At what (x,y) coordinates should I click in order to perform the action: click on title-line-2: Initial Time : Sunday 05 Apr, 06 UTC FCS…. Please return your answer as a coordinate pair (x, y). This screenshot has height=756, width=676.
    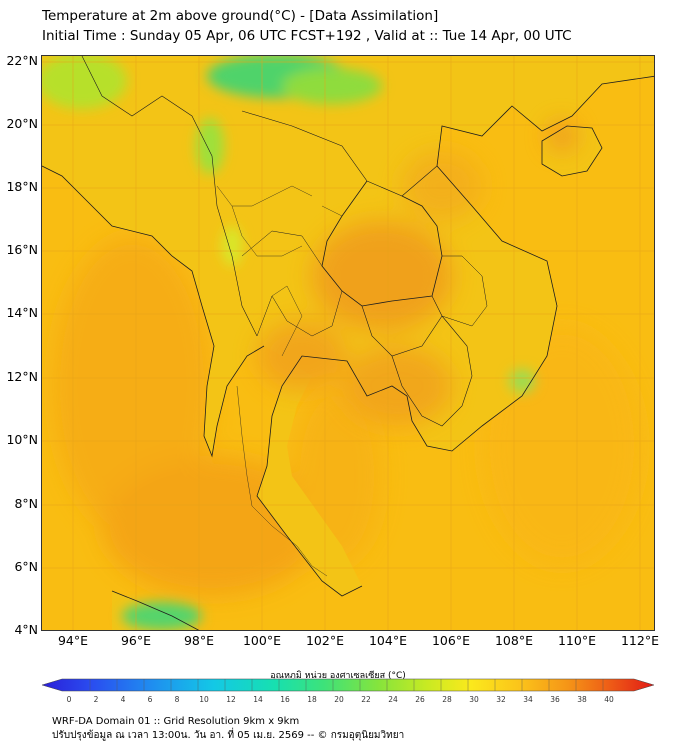
    Looking at the image, I should click on (307, 36).